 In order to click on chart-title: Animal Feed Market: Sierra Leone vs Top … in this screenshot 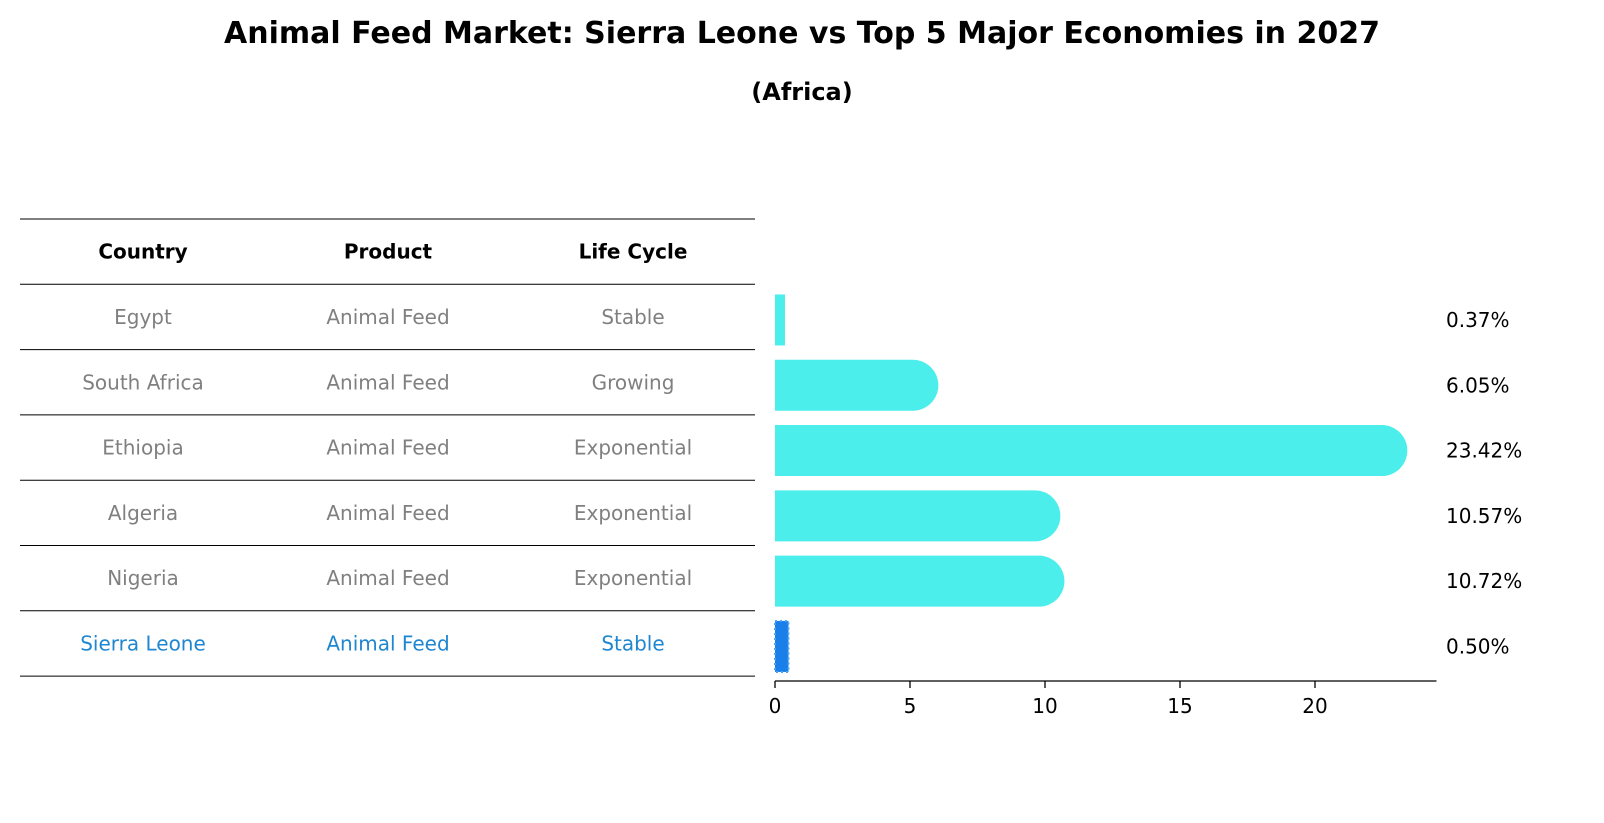, I will do `click(802, 33)`.